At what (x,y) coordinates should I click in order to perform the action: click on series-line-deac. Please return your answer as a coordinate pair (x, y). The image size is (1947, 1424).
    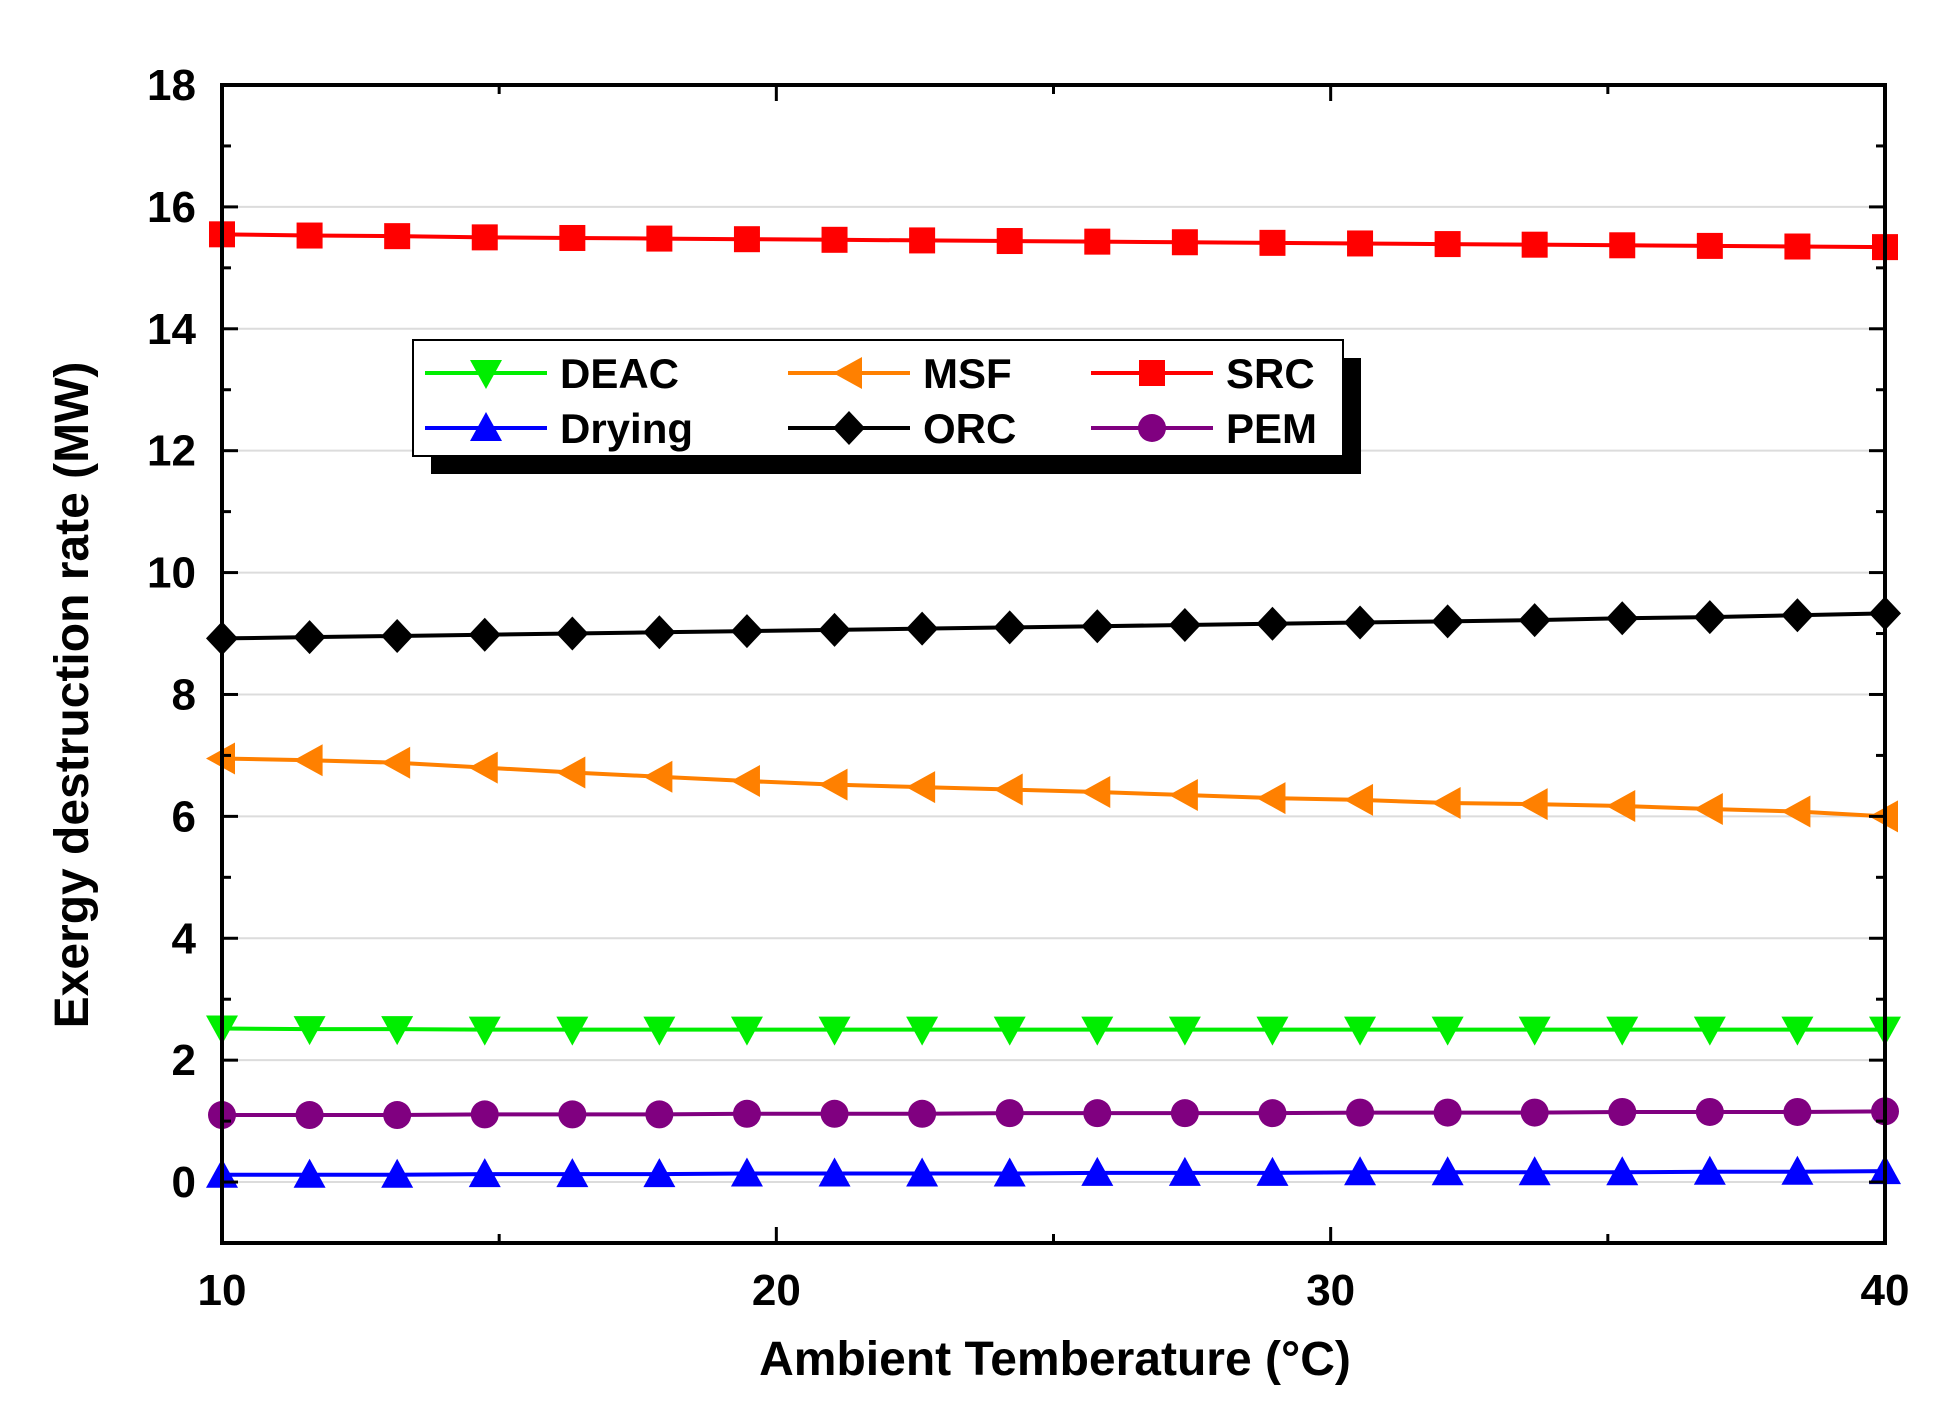
    Looking at the image, I should click on (1053, 1029).